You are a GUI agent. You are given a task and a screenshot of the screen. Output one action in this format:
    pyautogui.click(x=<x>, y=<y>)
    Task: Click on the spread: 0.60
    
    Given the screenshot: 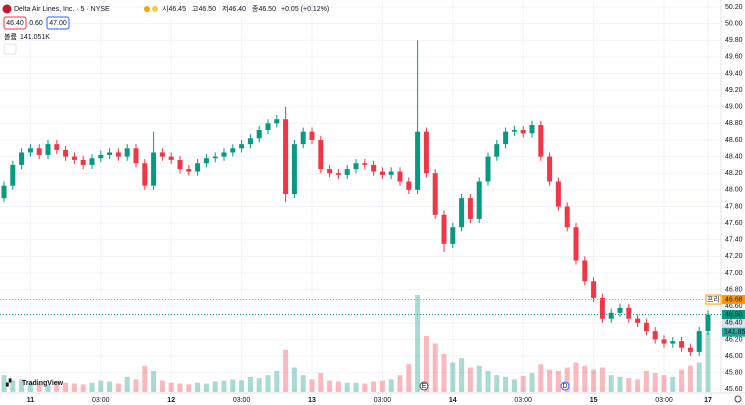 What is the action you would take?
    pyautogui.click(x=36, y=23)
    